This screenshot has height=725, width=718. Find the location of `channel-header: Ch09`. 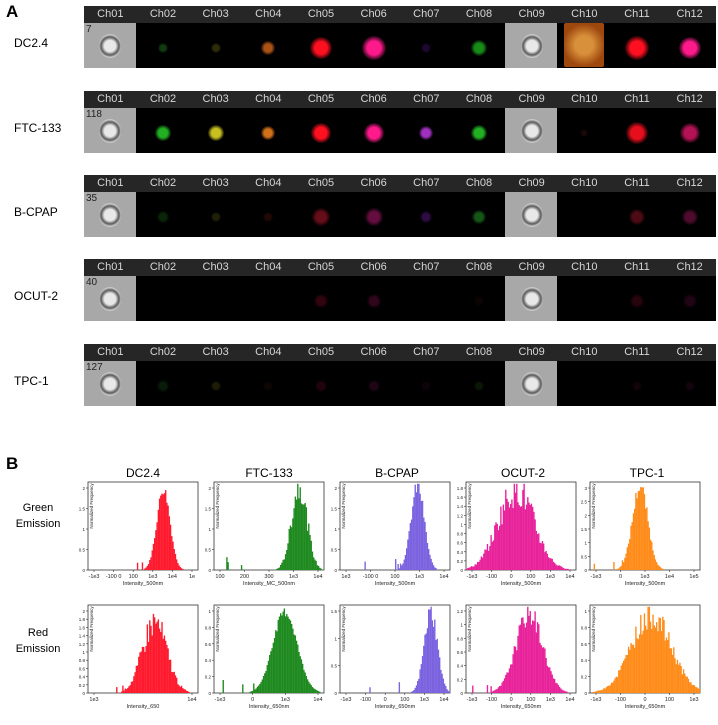

channel-header: Ch09 is located at coordinates (531, 352).